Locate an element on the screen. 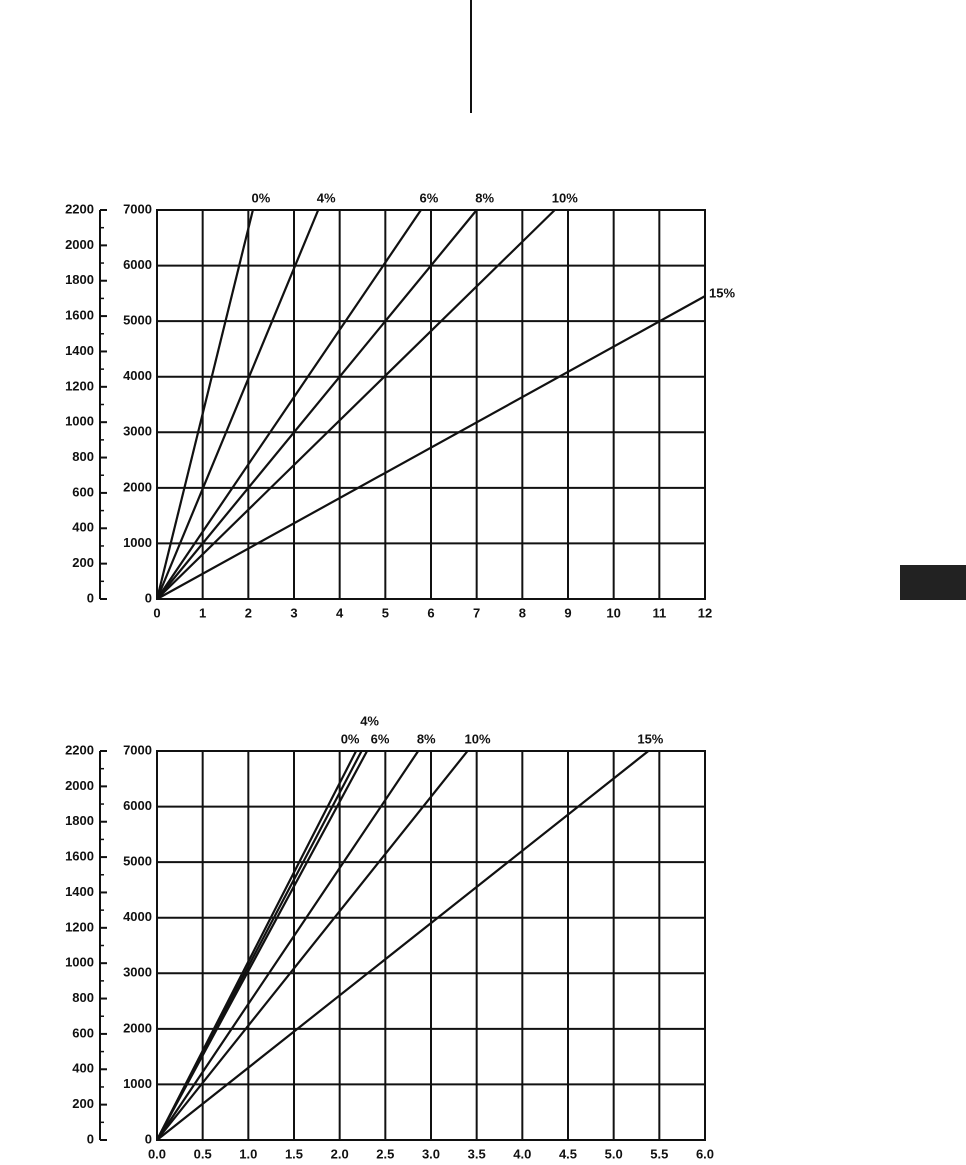 The width and height of the screenshot is (966, 1165). x-tick-label: 9 is located at coordinates (567, 612).